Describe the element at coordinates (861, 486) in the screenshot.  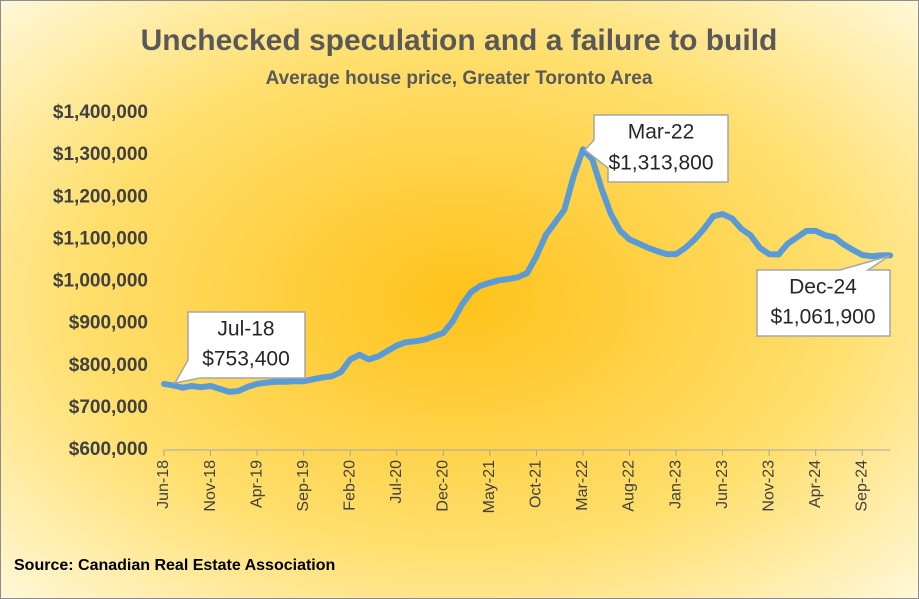
I see `x-tick-label: Sep-24` at that location.